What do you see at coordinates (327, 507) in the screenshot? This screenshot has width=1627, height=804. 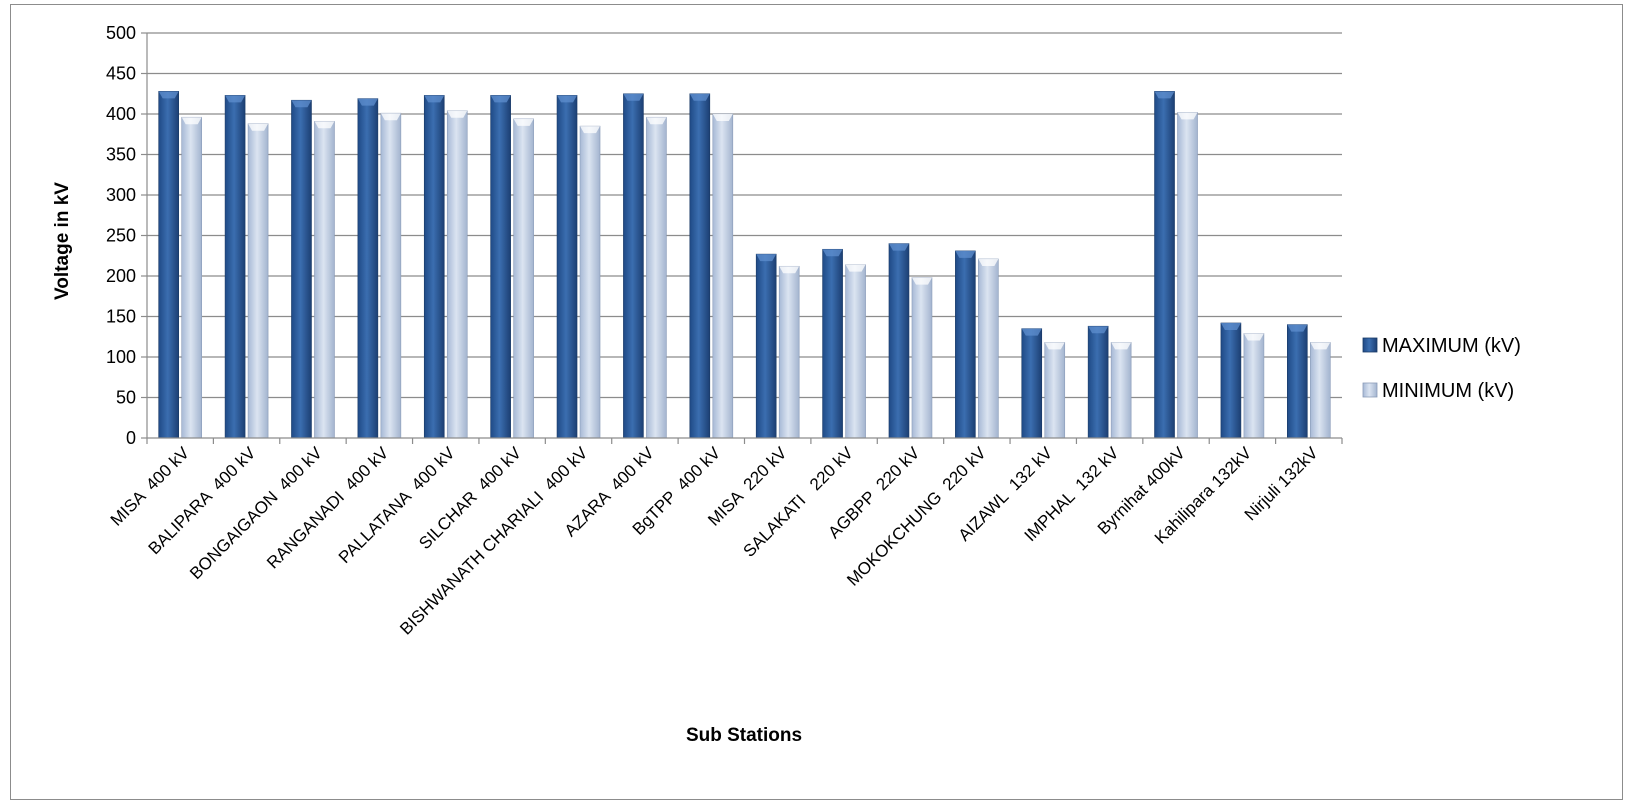 I see `x-tick-label: RANGANADI 400 kV` at bounding box center [327, 507].